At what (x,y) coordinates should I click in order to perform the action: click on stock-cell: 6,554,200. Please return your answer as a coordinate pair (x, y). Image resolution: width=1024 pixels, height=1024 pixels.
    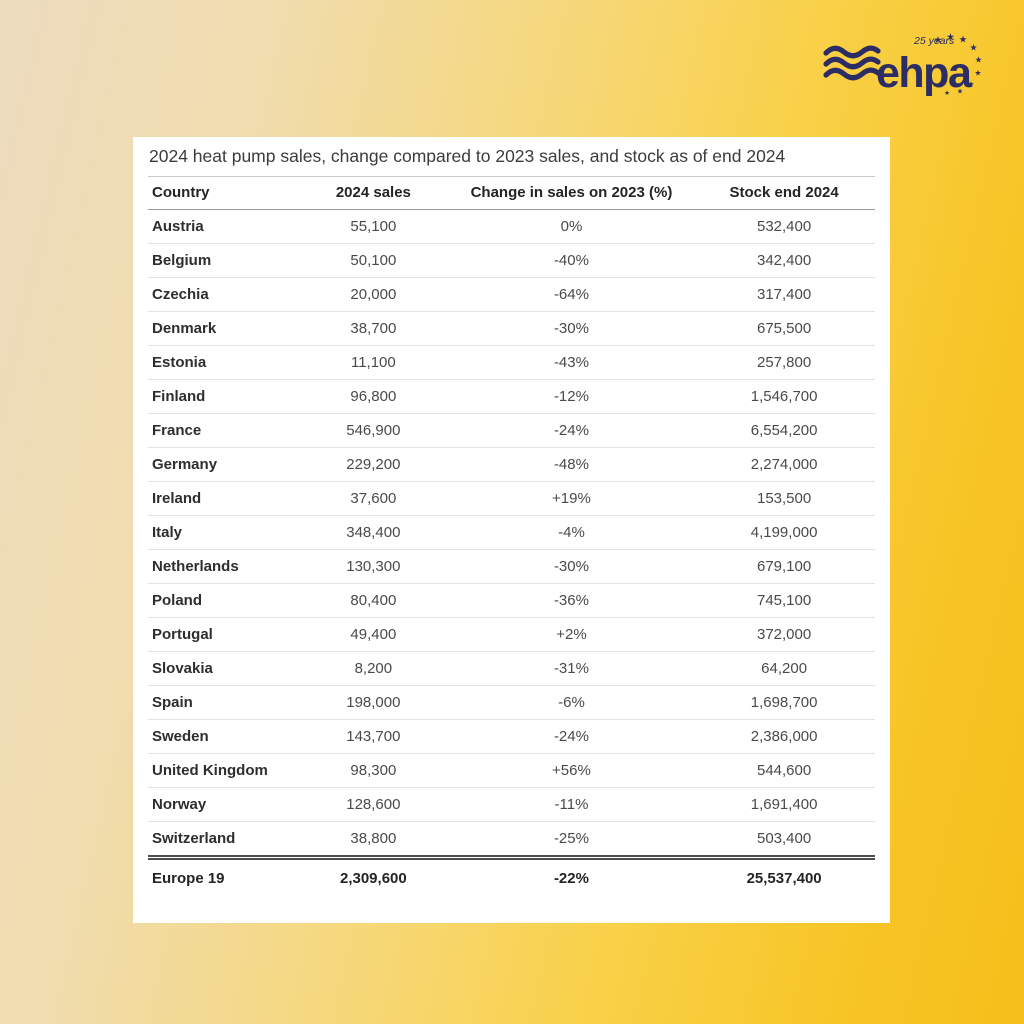
    Looking at the image, I should click on (784, 430).